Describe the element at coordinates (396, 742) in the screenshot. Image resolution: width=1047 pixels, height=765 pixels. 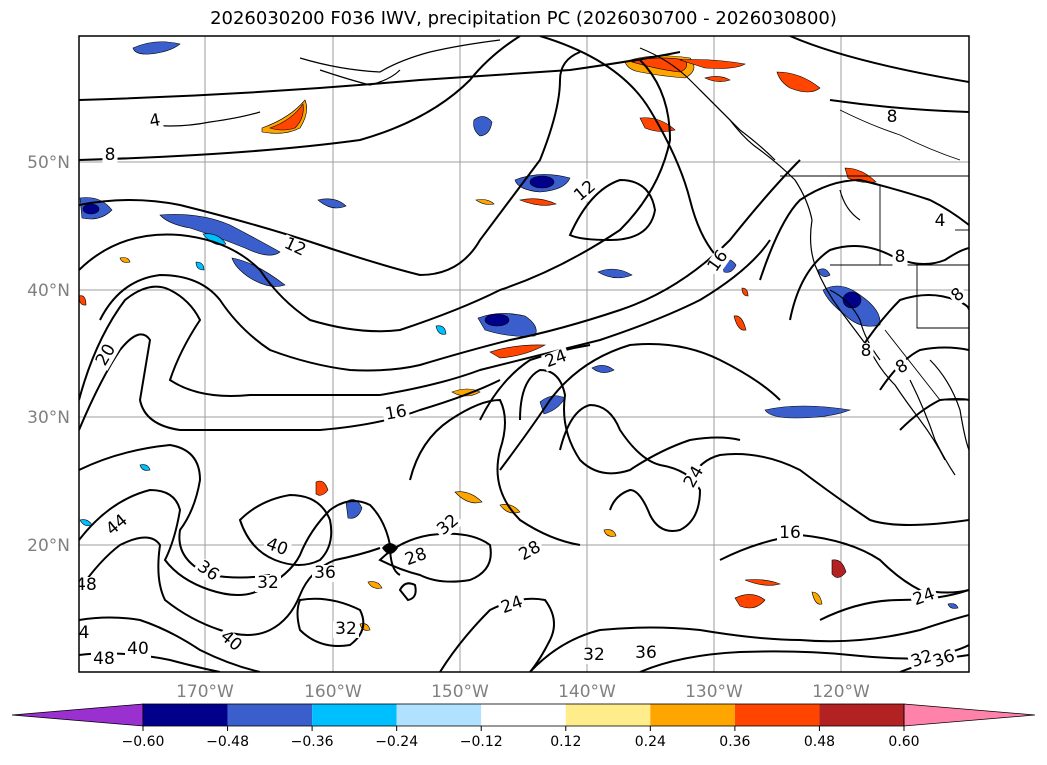
I see `colorbar-tick-label: −0.24` at that location.